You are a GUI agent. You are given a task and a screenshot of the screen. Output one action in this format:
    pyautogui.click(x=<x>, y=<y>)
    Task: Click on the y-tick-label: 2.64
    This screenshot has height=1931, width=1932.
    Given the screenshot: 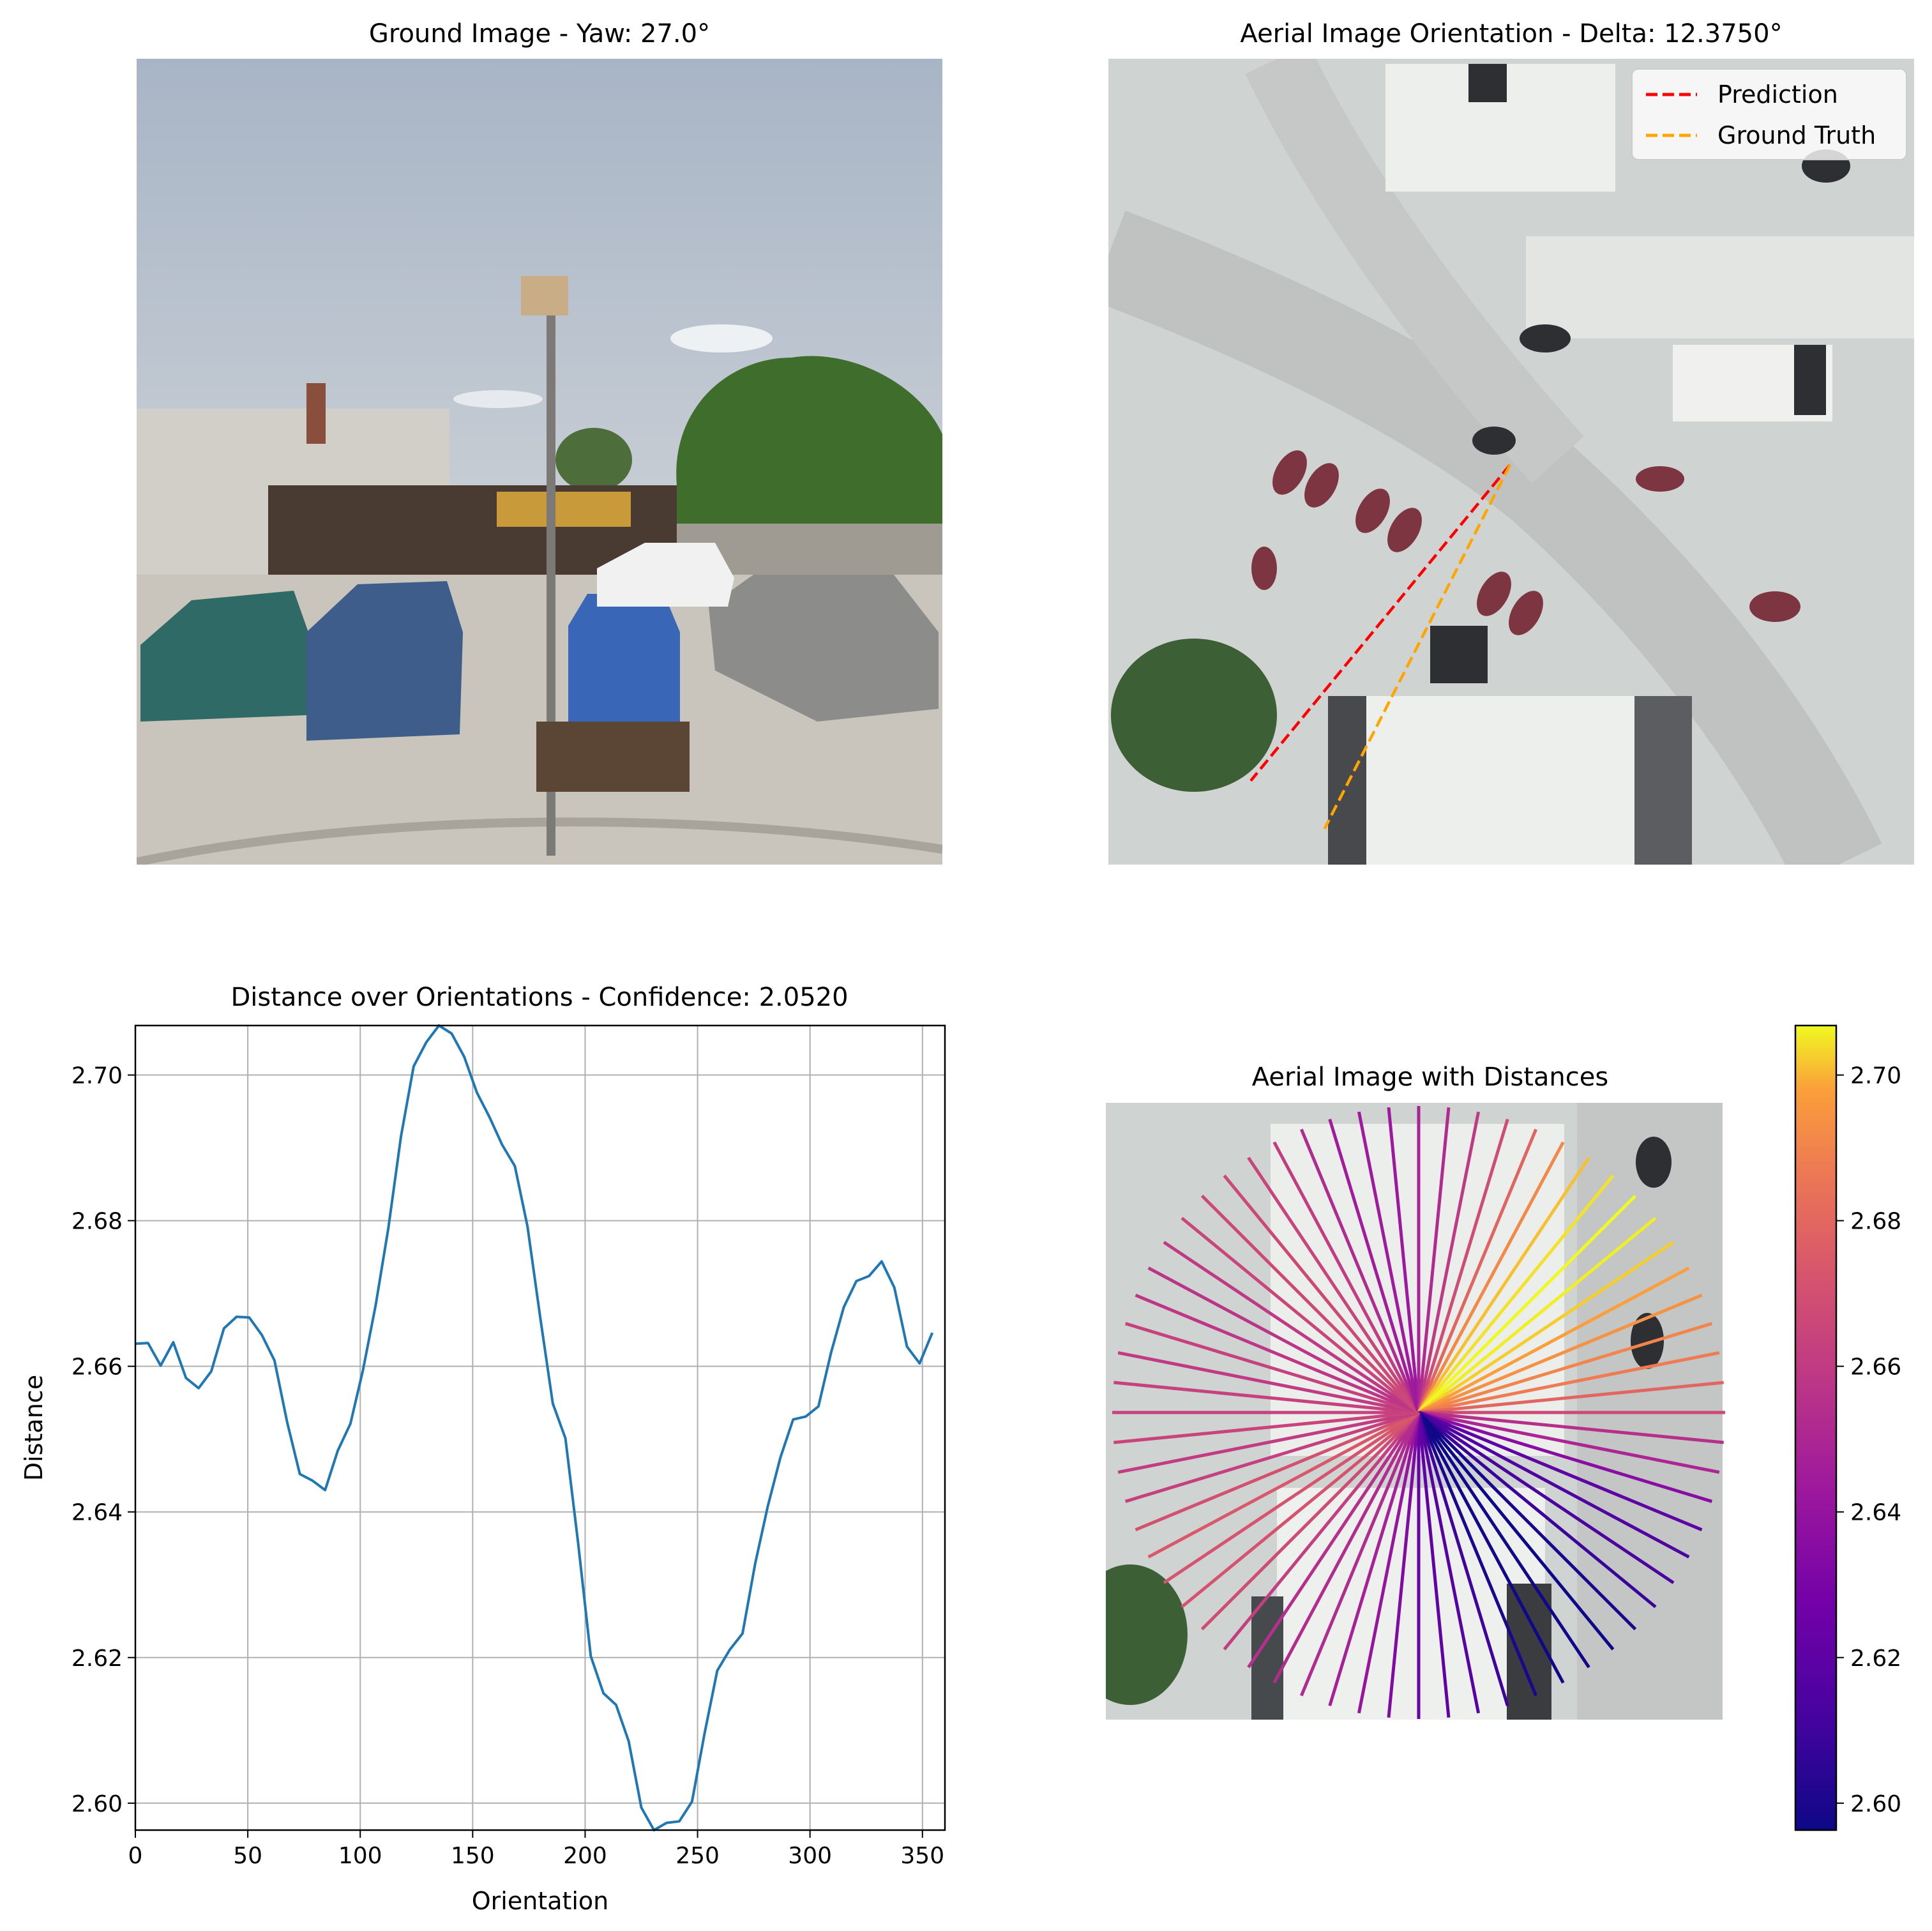 What is the action you would take?
    pyautogui.click(x=97, y=1513)
    